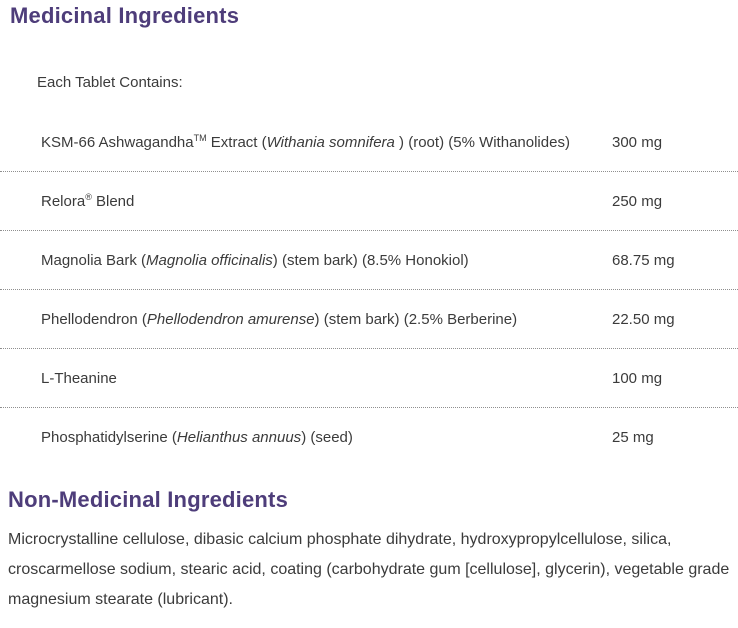  What do you see at coordinates (637, 378) in the screenshot?
I see `ingredient-amount: 100 mg` at bounding box center [637, 378].